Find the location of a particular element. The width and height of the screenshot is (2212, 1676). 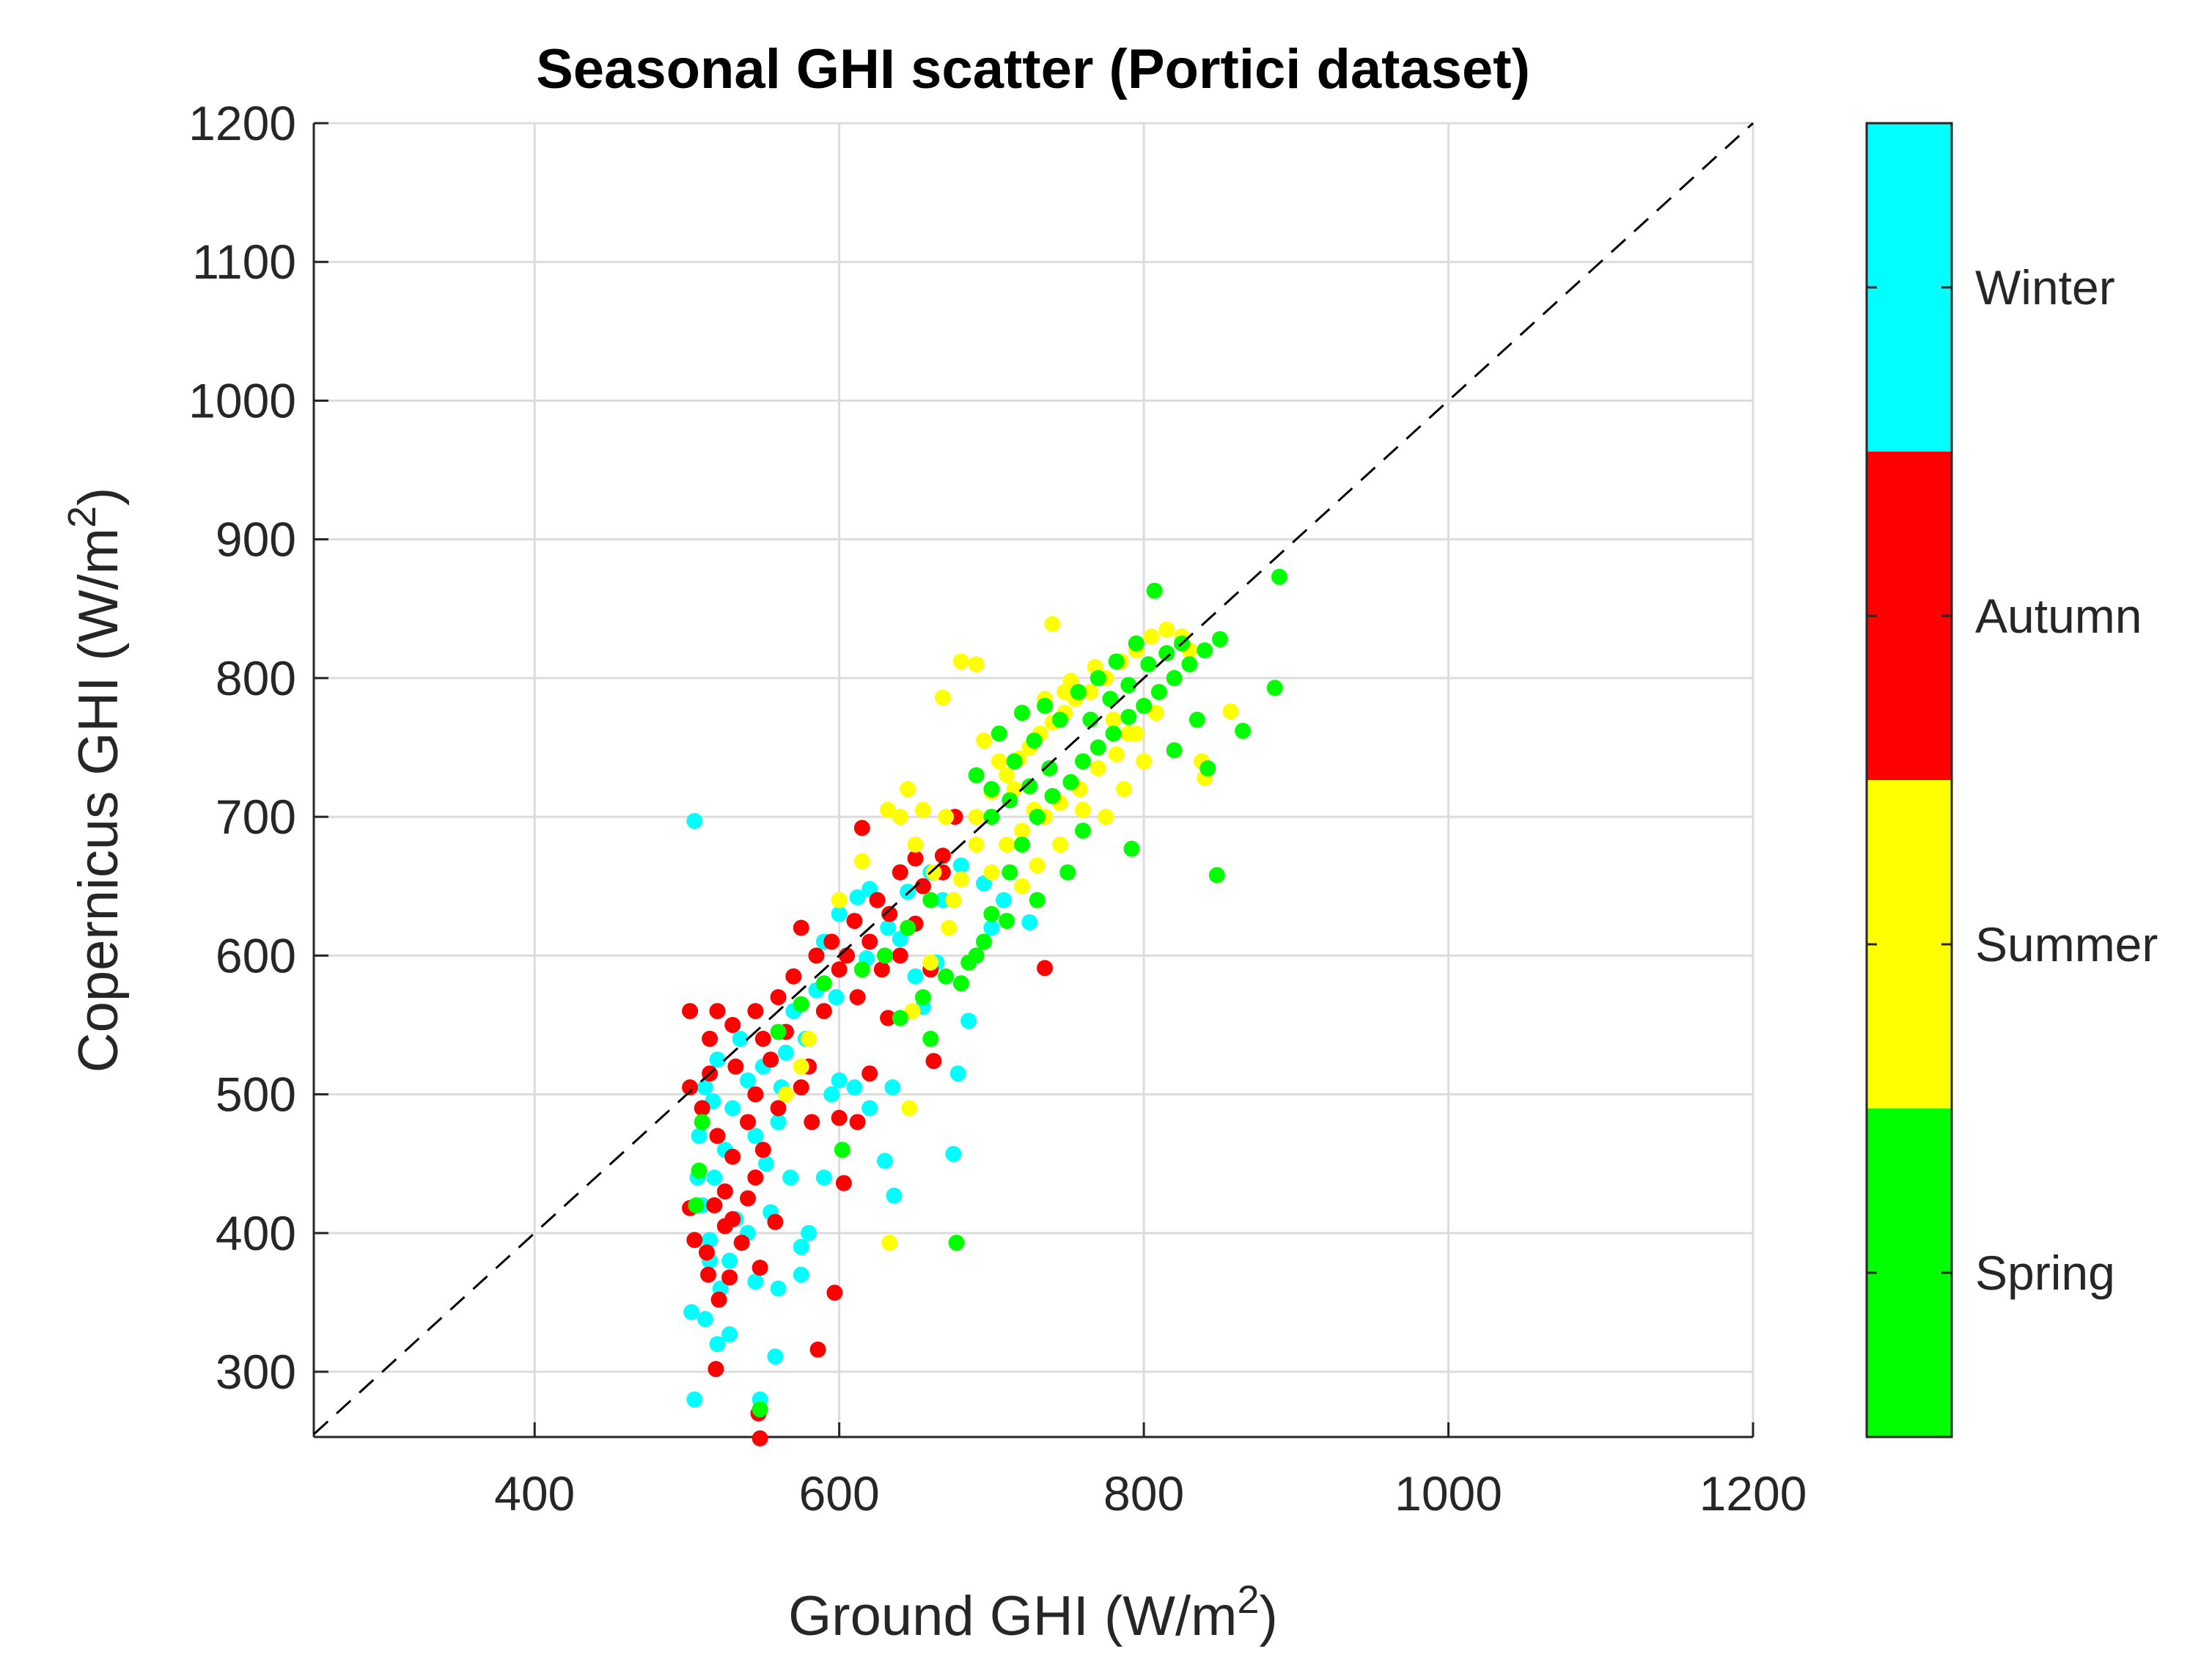

x-tick-label: 800 is located at coordinates (1143, 1493).